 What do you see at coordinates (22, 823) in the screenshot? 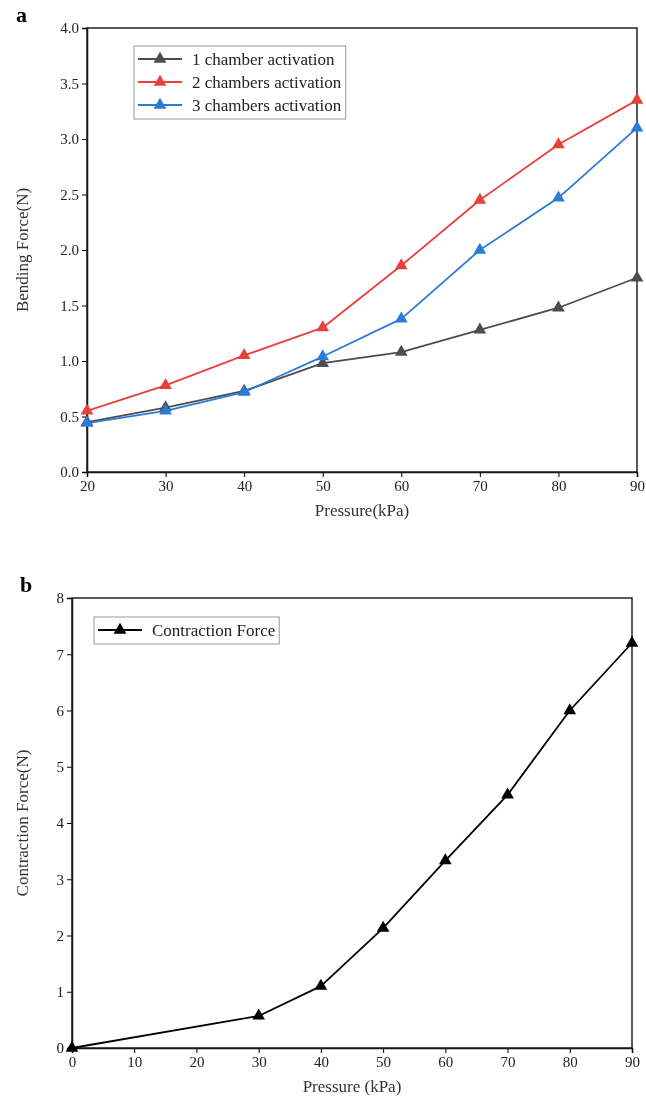
I see `y-axis-title: Contraction Force(N)` at bounding box center [22, 823].